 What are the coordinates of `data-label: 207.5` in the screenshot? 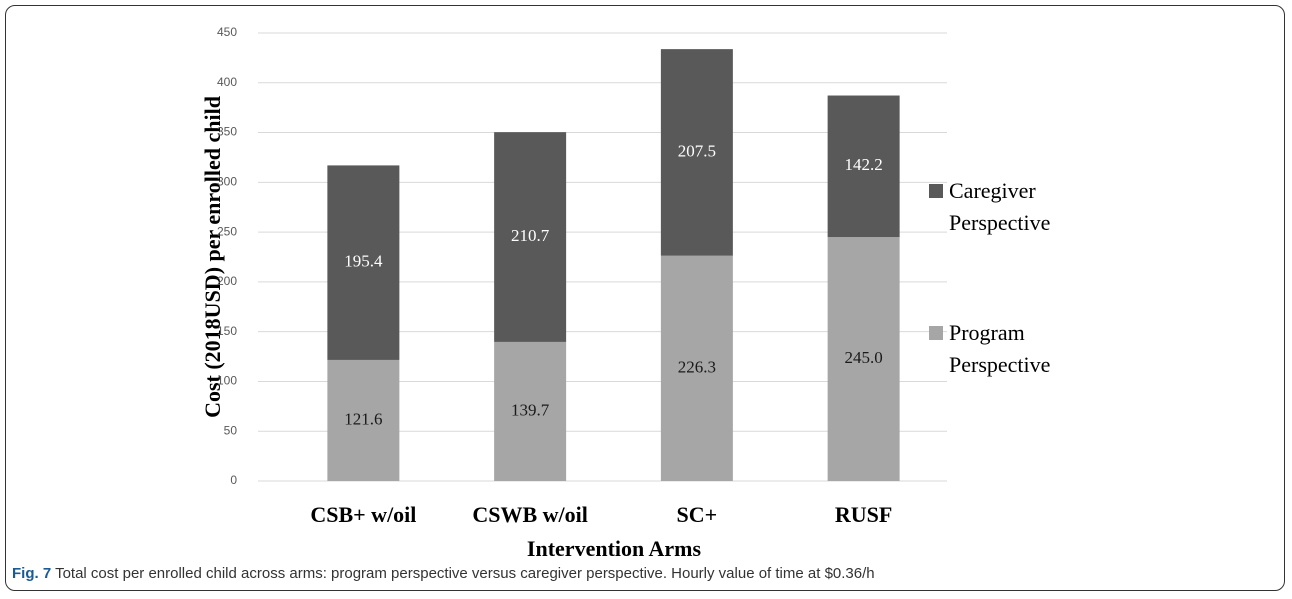 It's located at (697, 150).